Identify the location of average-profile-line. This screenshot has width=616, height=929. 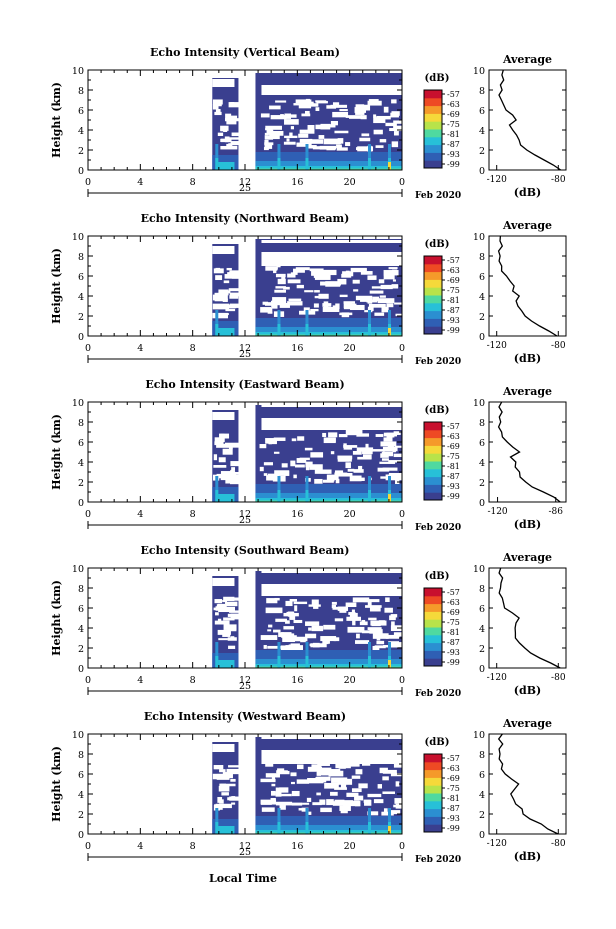
(529, 452).